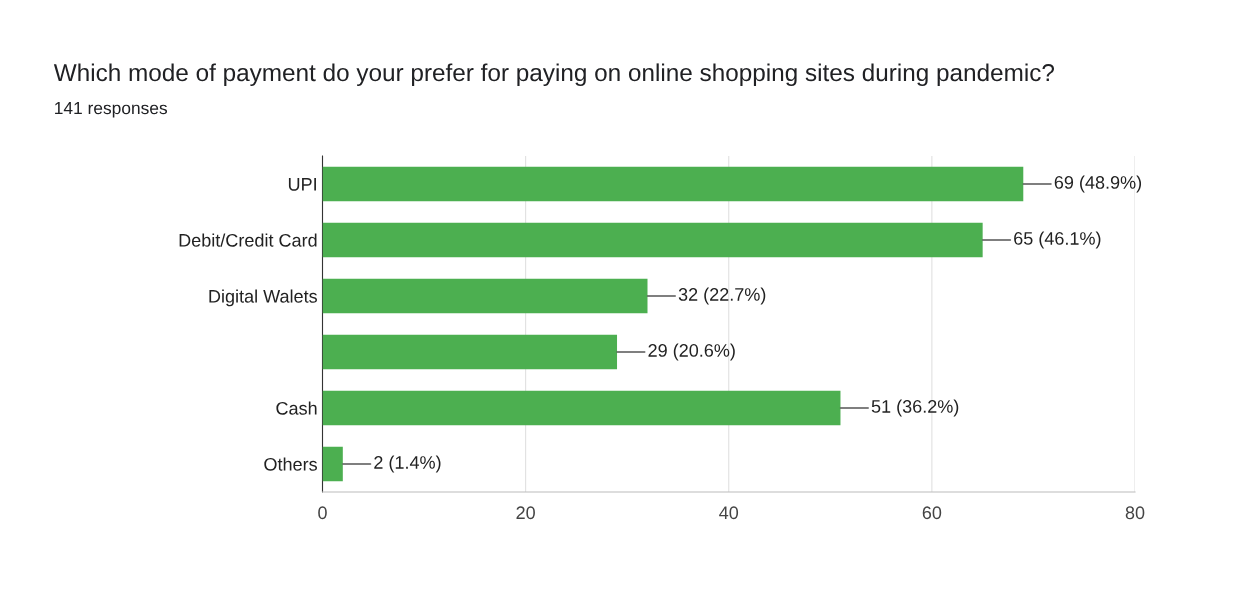  Describe the element at coordinates (111, 110) in the screenshot. I see `text: 141 responses` at that location.